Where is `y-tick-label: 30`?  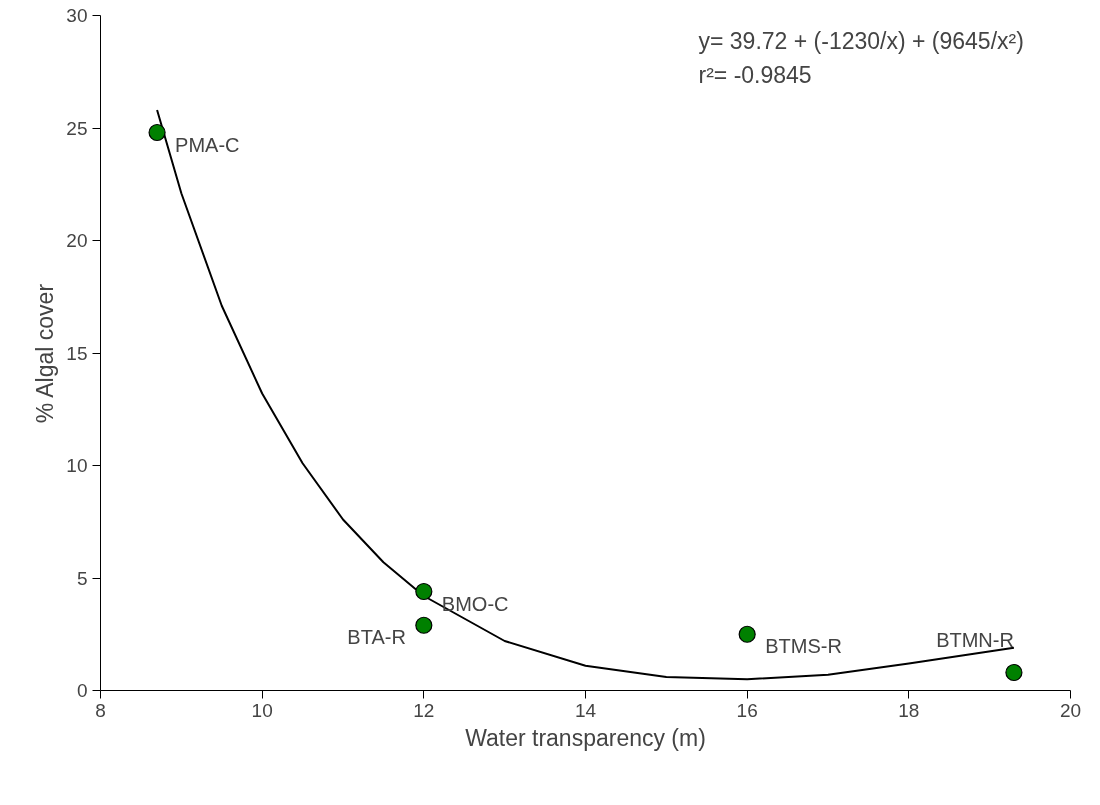
y-tick-label: 30 is located at coordinates (77, 15).